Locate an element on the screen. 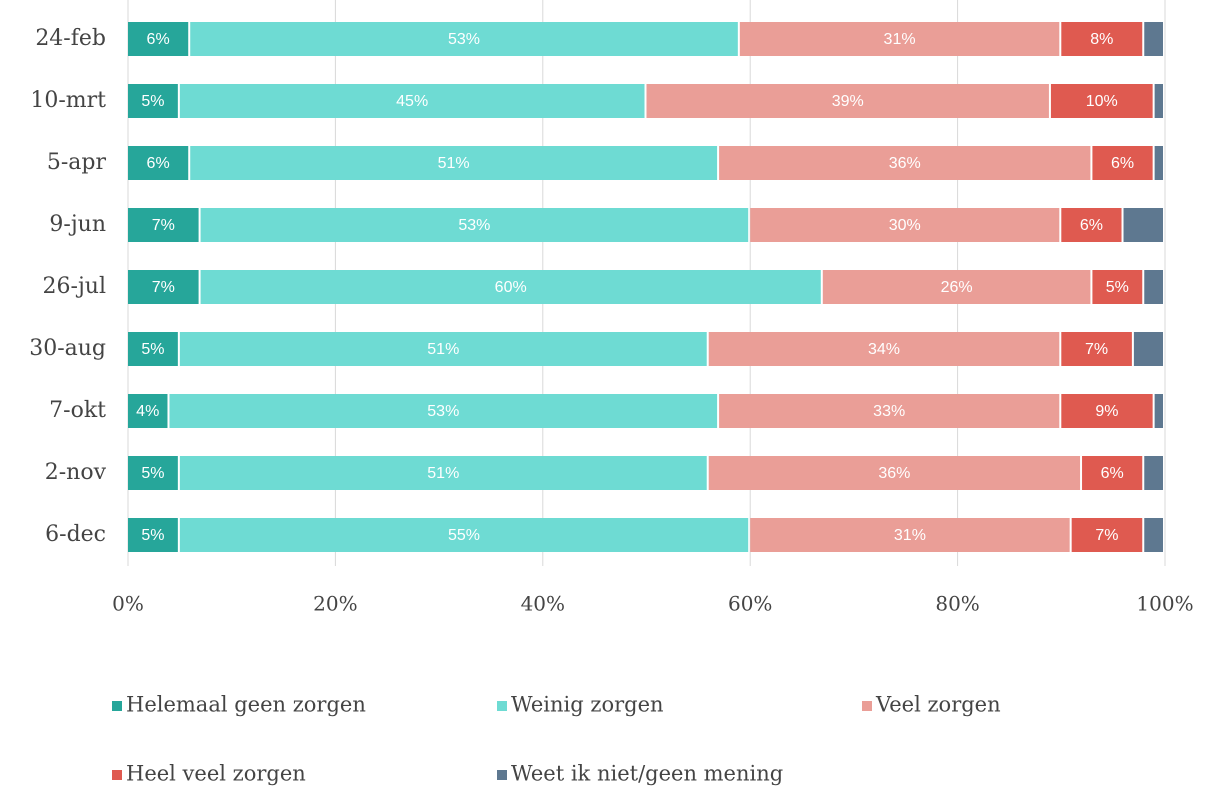  x-tick-label: 20% is located at coordinates (335, 604).